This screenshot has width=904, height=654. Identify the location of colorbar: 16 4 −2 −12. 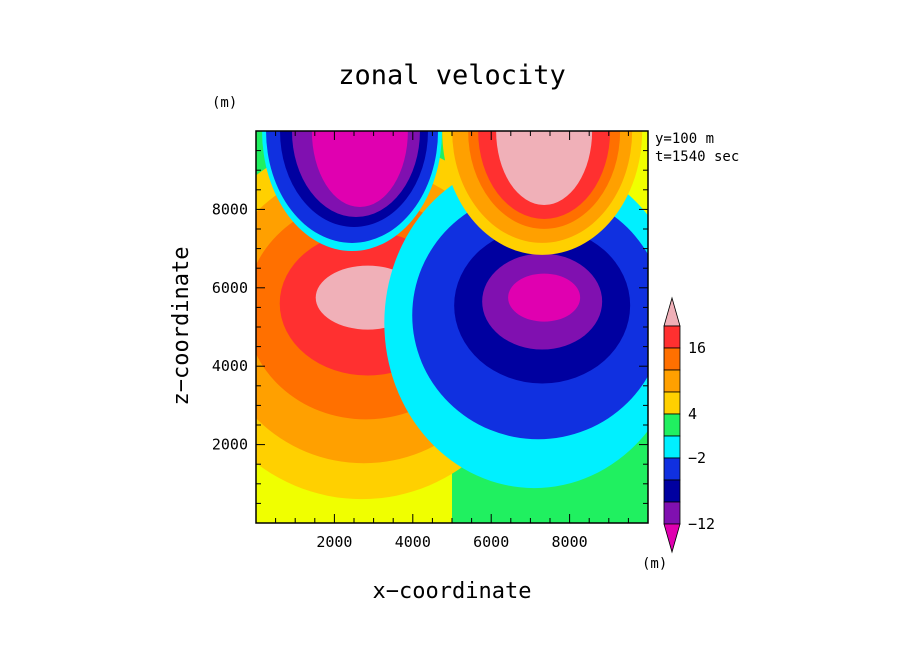
(689, 425).